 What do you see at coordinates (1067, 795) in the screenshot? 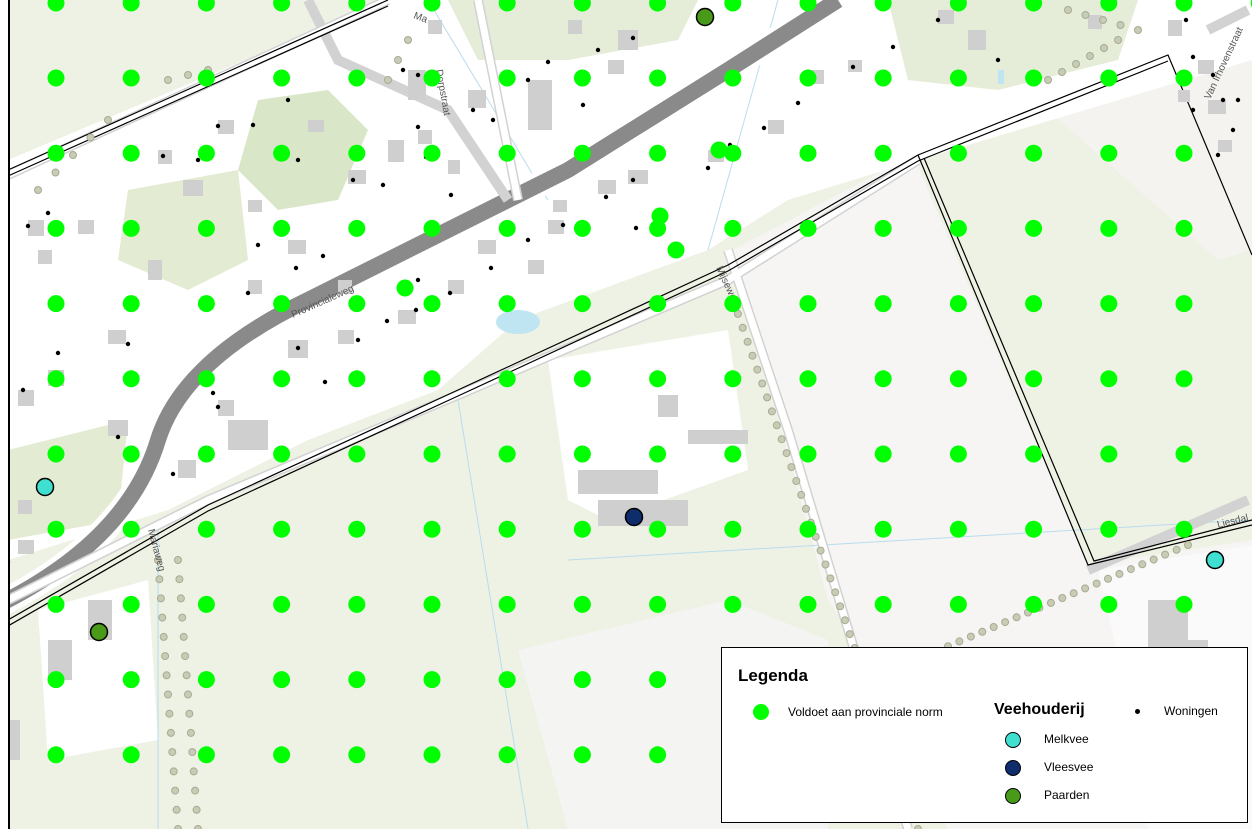
I see `legend-paarden-label: Paarden` at bounding box center [1067, 795].